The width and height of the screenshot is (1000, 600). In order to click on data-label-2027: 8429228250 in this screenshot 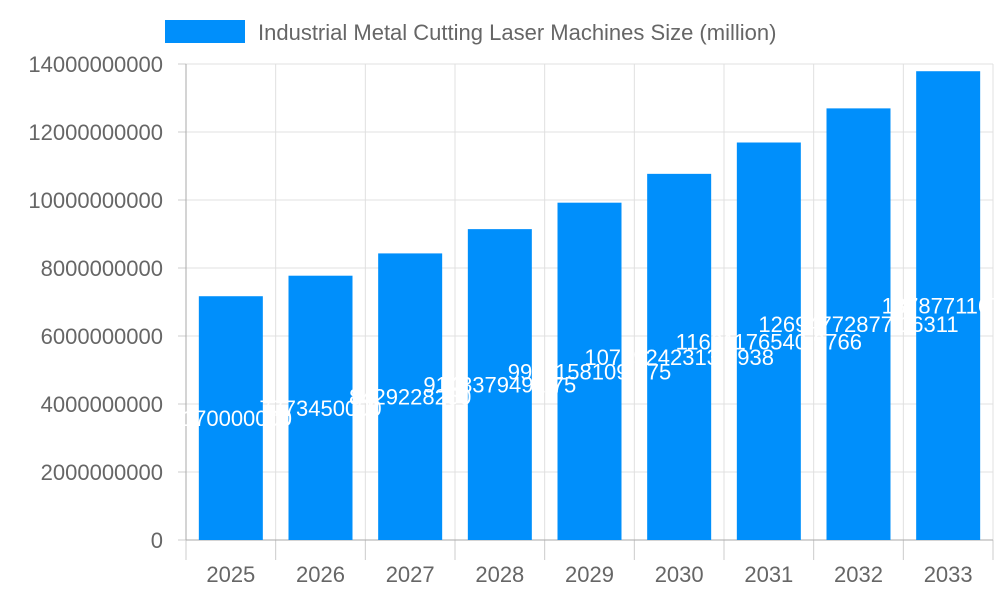, I will do `click(410, 397)`.